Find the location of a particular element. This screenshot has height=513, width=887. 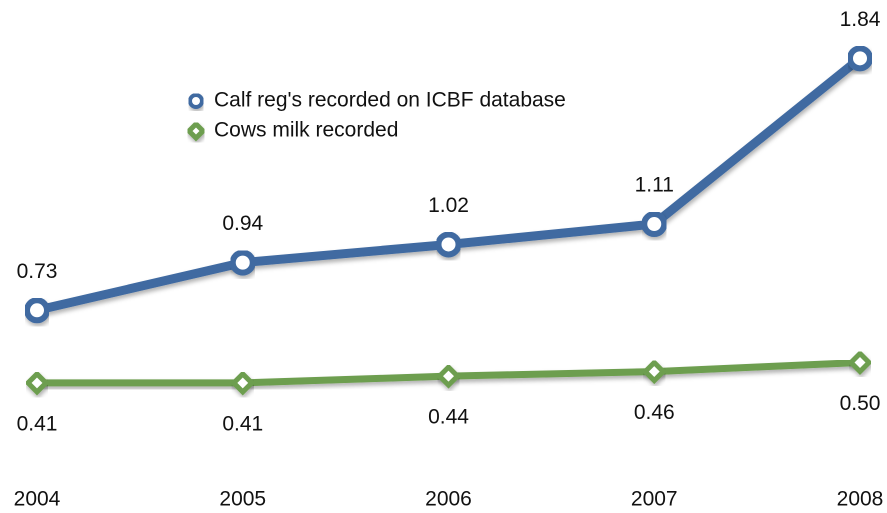

legend-label: Cows milk recorded is located at coordinates (306, 130).